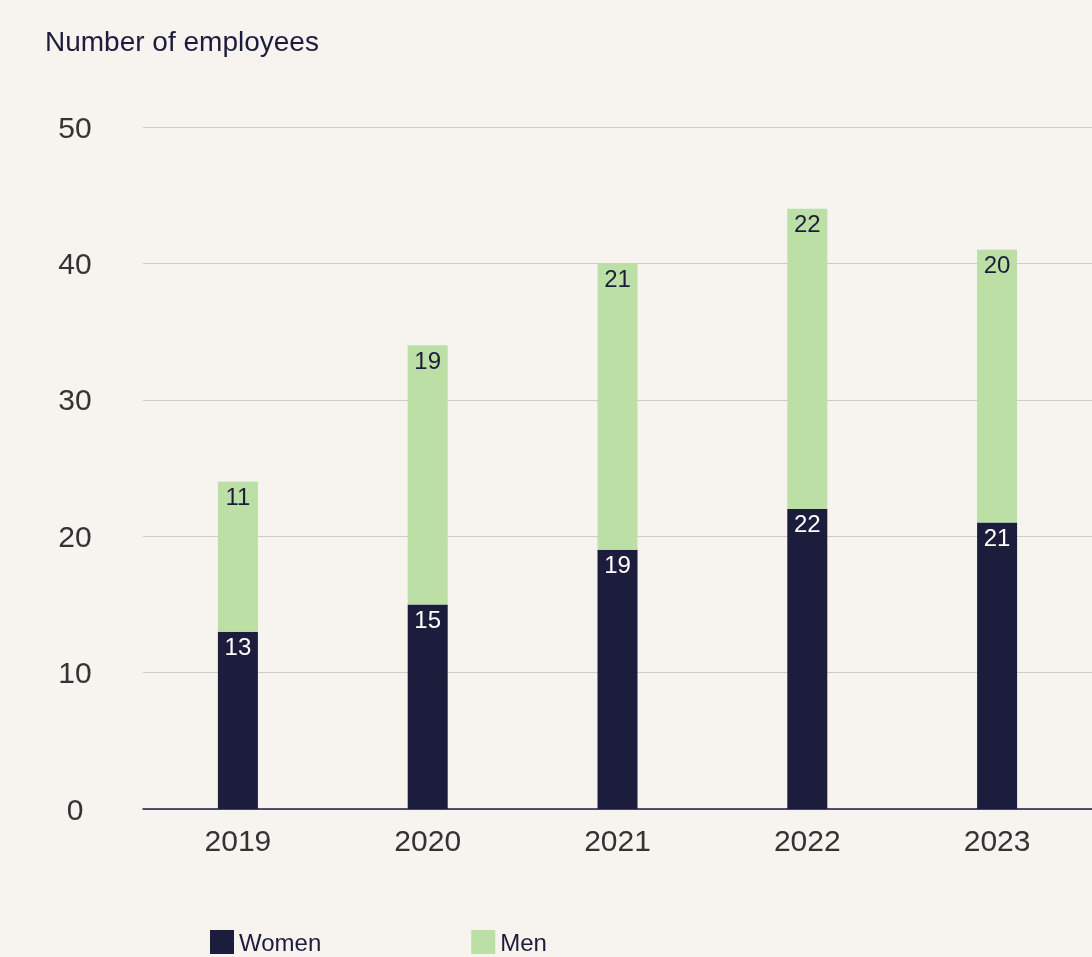  Describe the element at coordinates (238, 497) in the screenshot. I see `data-label: 11` at that location.